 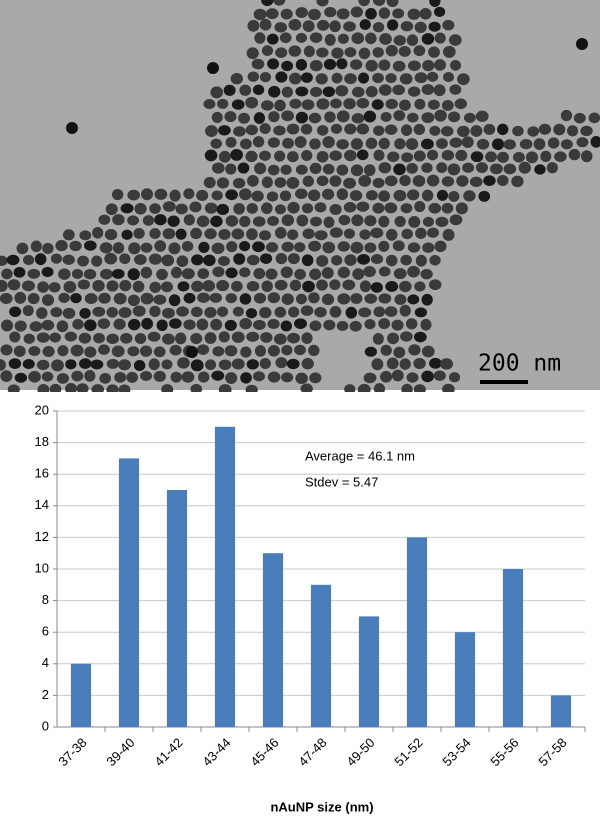 What do you see at coordinates (42, 504) in the screenshot?
I see `y-tick-label: 14` at bounding box center [42, 504].